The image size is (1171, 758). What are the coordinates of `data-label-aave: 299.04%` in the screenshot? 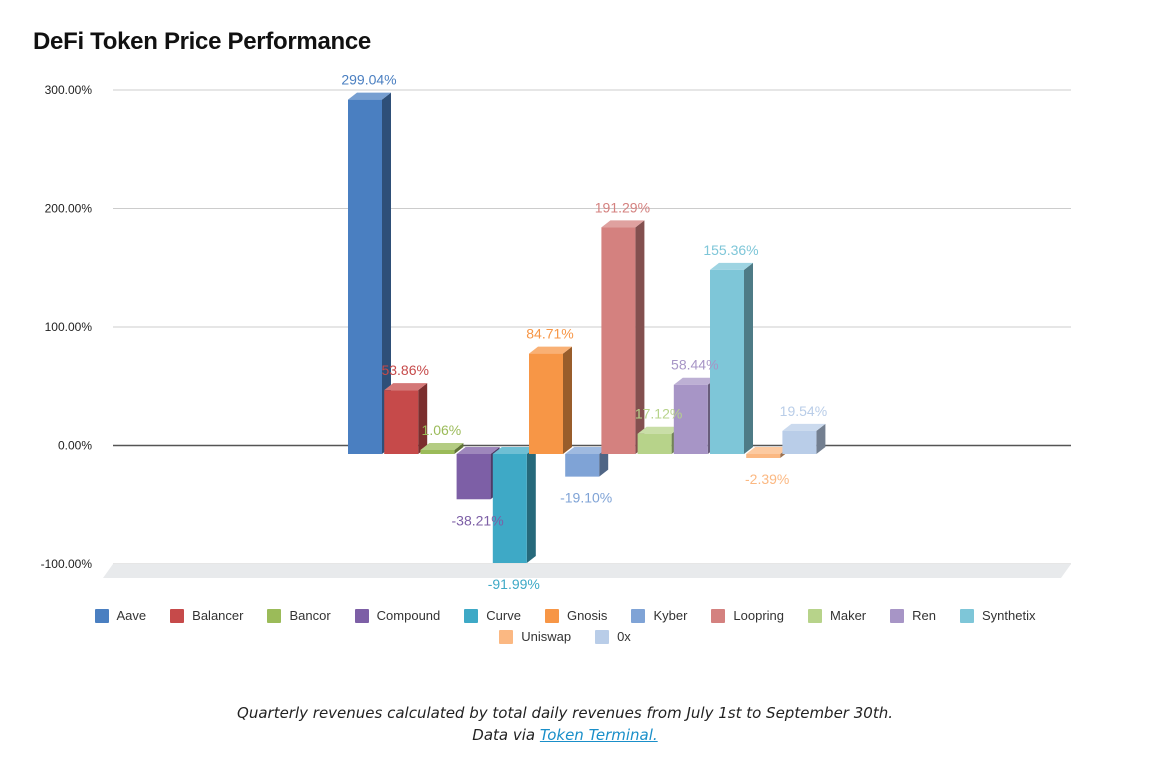 It's located at (368, 80).